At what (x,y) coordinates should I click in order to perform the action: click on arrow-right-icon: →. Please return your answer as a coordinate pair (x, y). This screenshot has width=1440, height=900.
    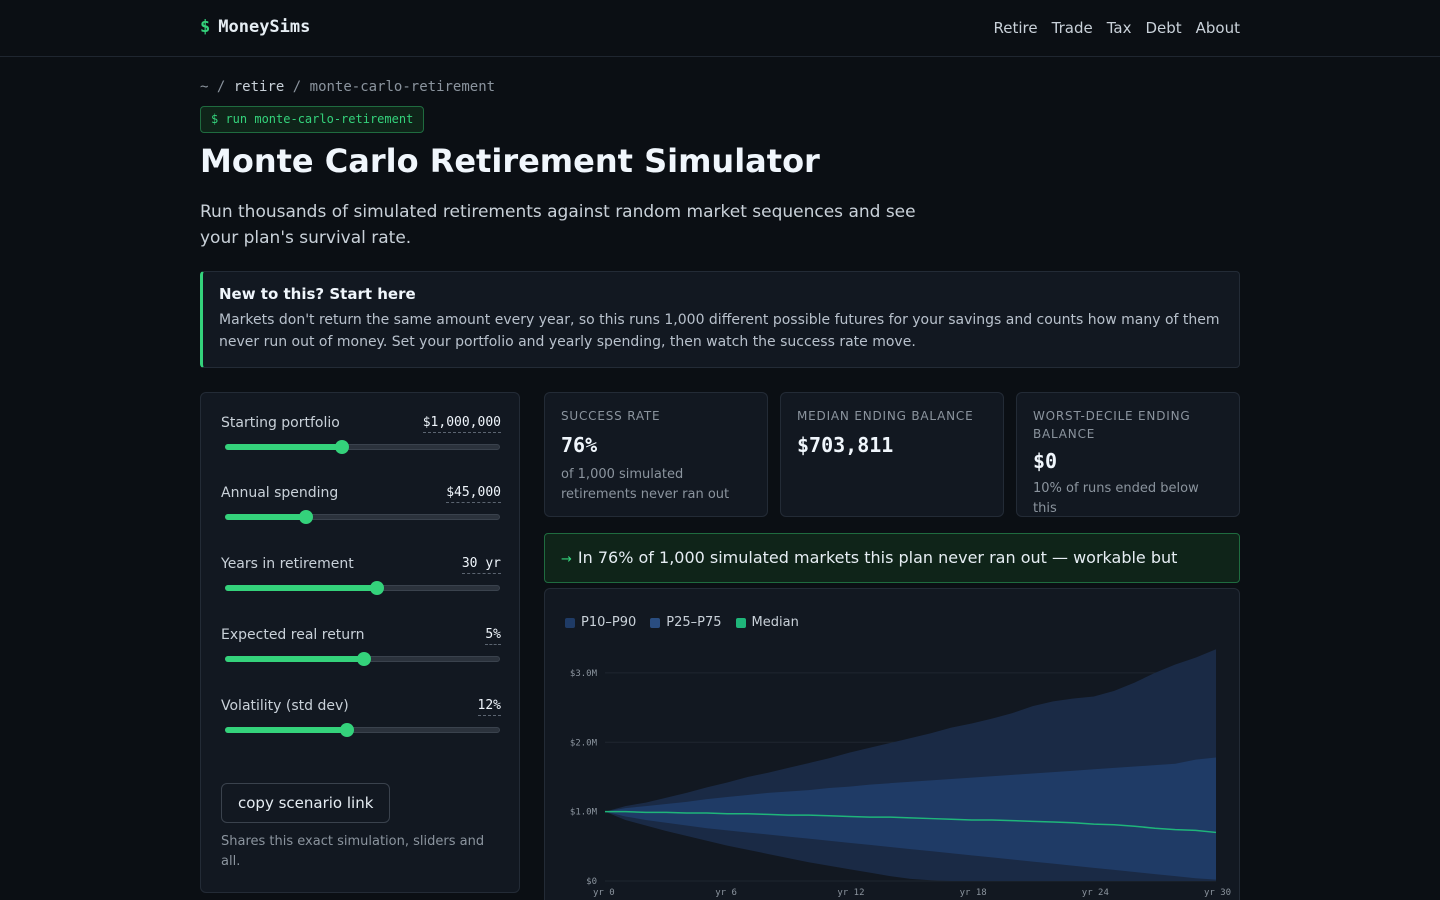
    Looking at the image, I should click on (566, 559).